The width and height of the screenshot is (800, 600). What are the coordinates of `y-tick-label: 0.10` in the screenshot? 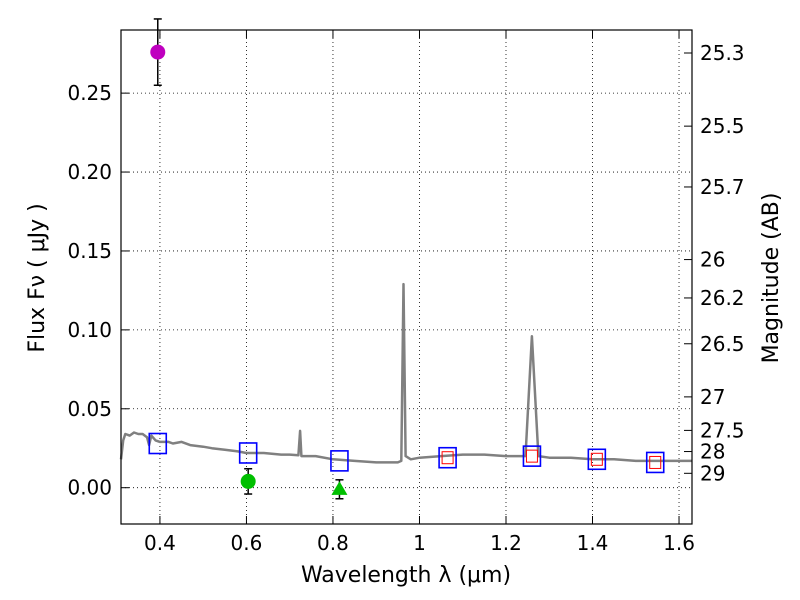 It's located at (89, 330).